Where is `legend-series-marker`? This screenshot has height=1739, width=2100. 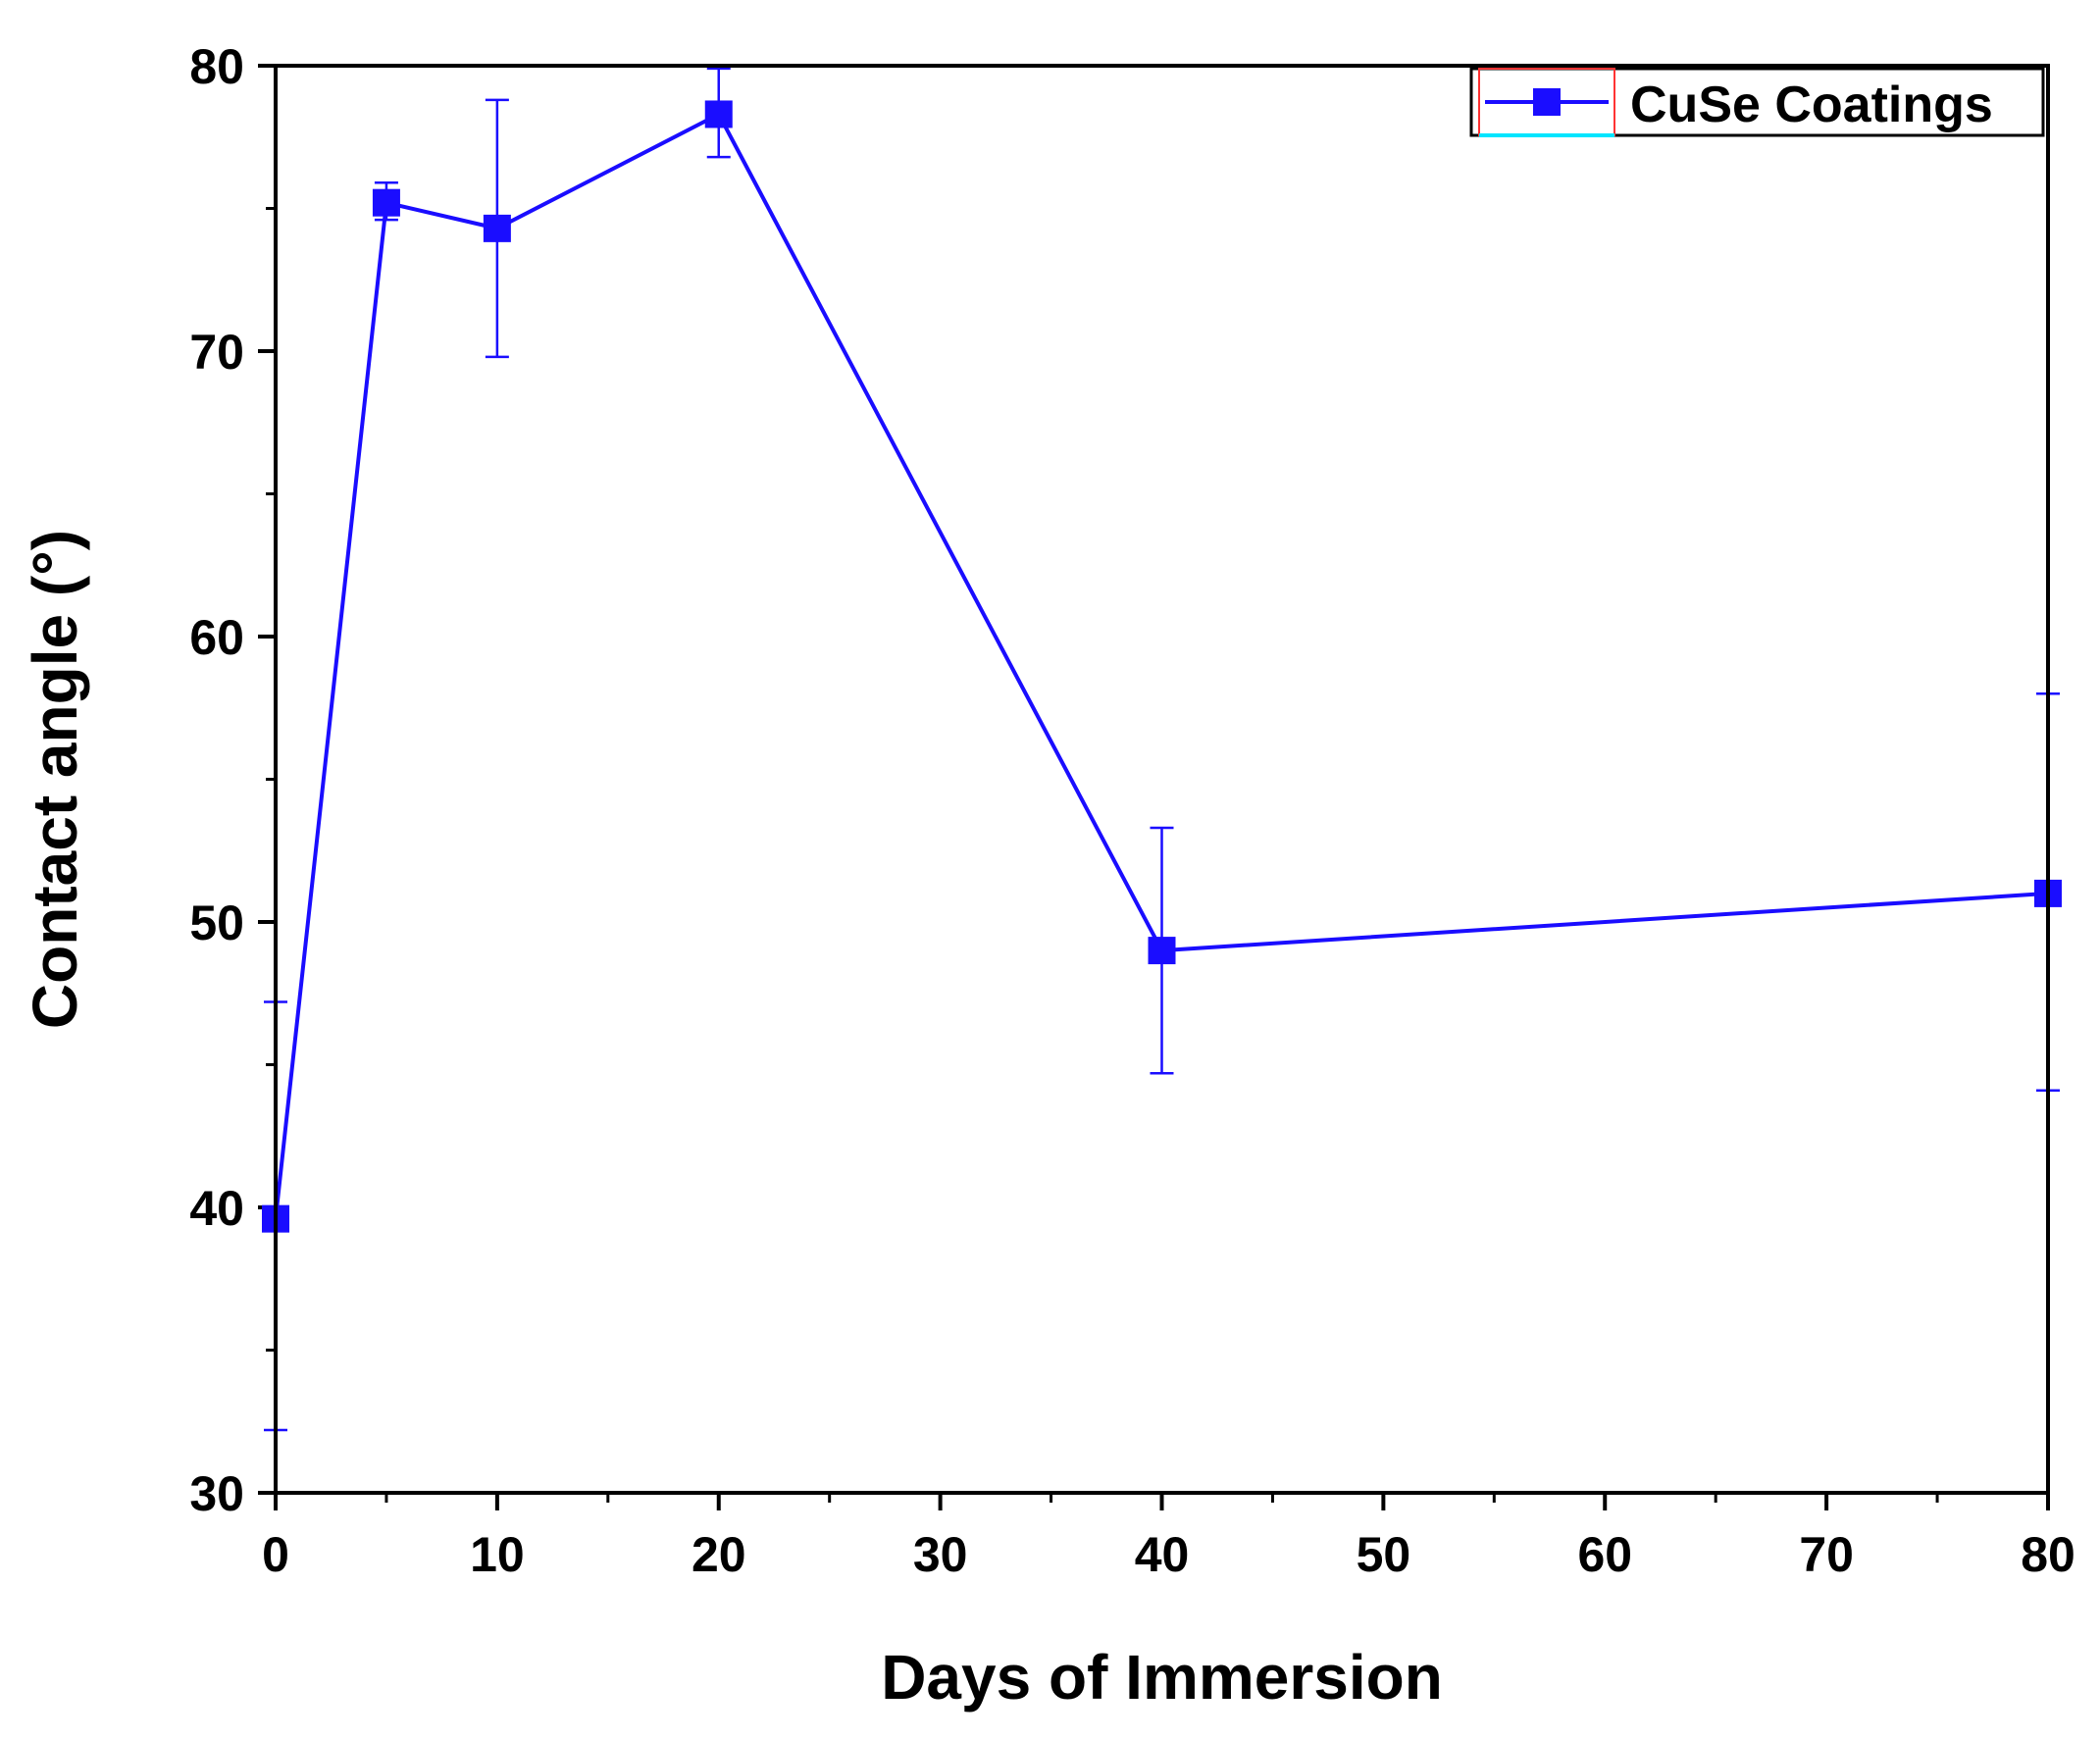 legend-series-marker is located at coordinates (1547, 102).